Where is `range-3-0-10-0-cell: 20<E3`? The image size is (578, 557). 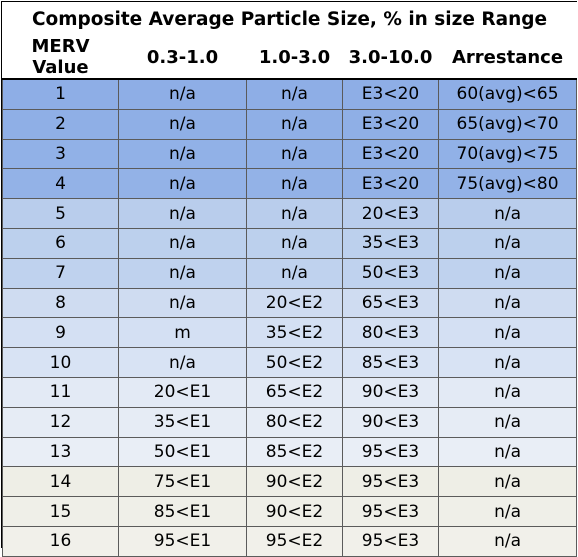
range-3-0-10-0-cell: 20<E3 is located at coordinates (390, 213).